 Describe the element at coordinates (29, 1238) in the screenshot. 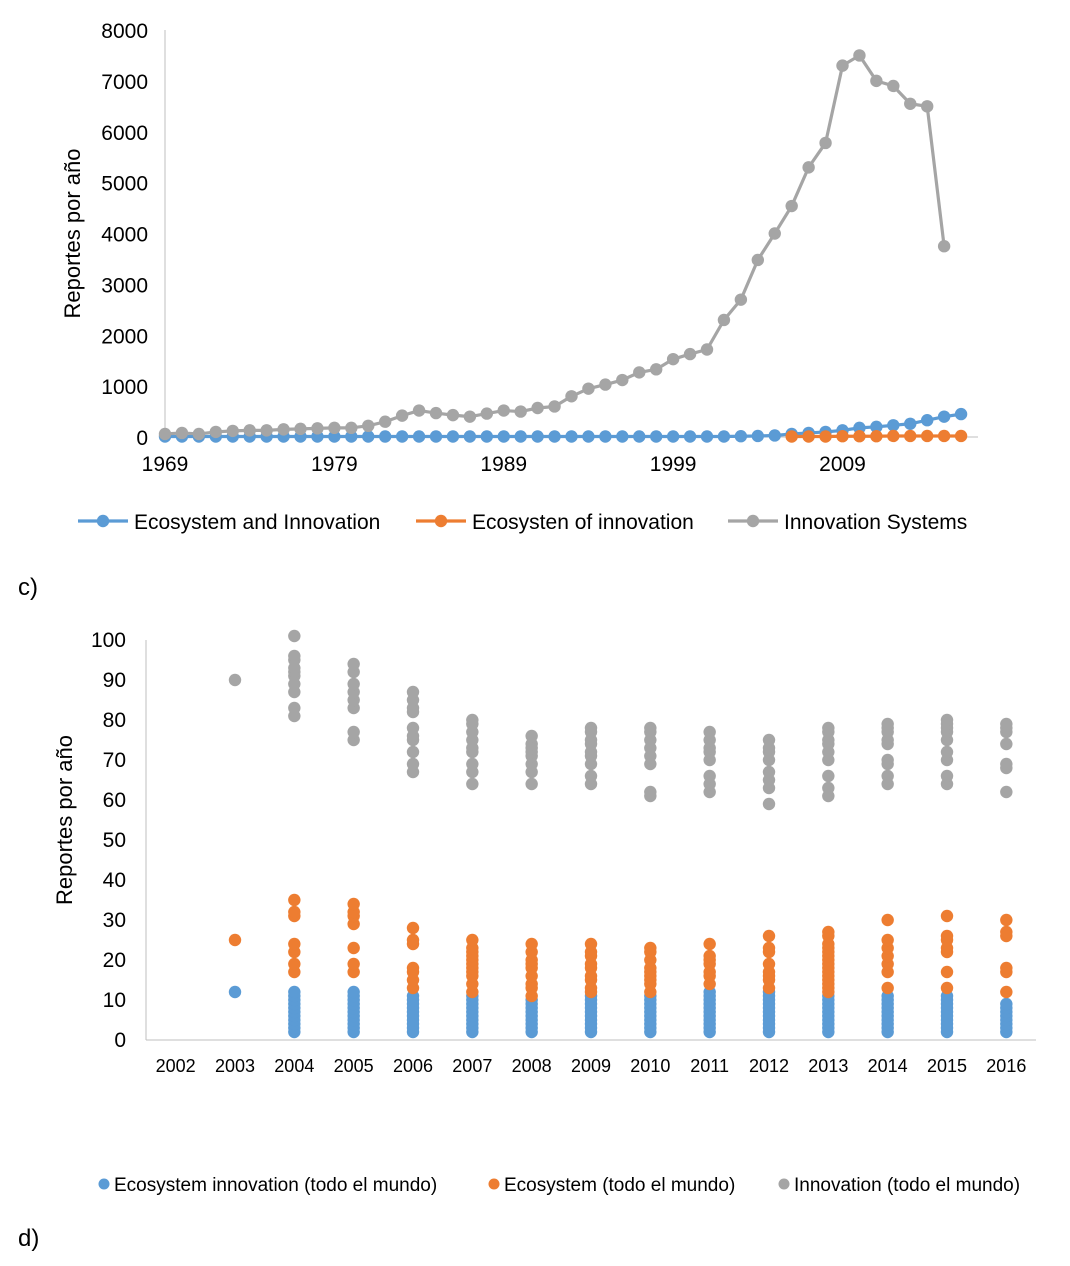

I see `panel-label-d: d)` at that location.